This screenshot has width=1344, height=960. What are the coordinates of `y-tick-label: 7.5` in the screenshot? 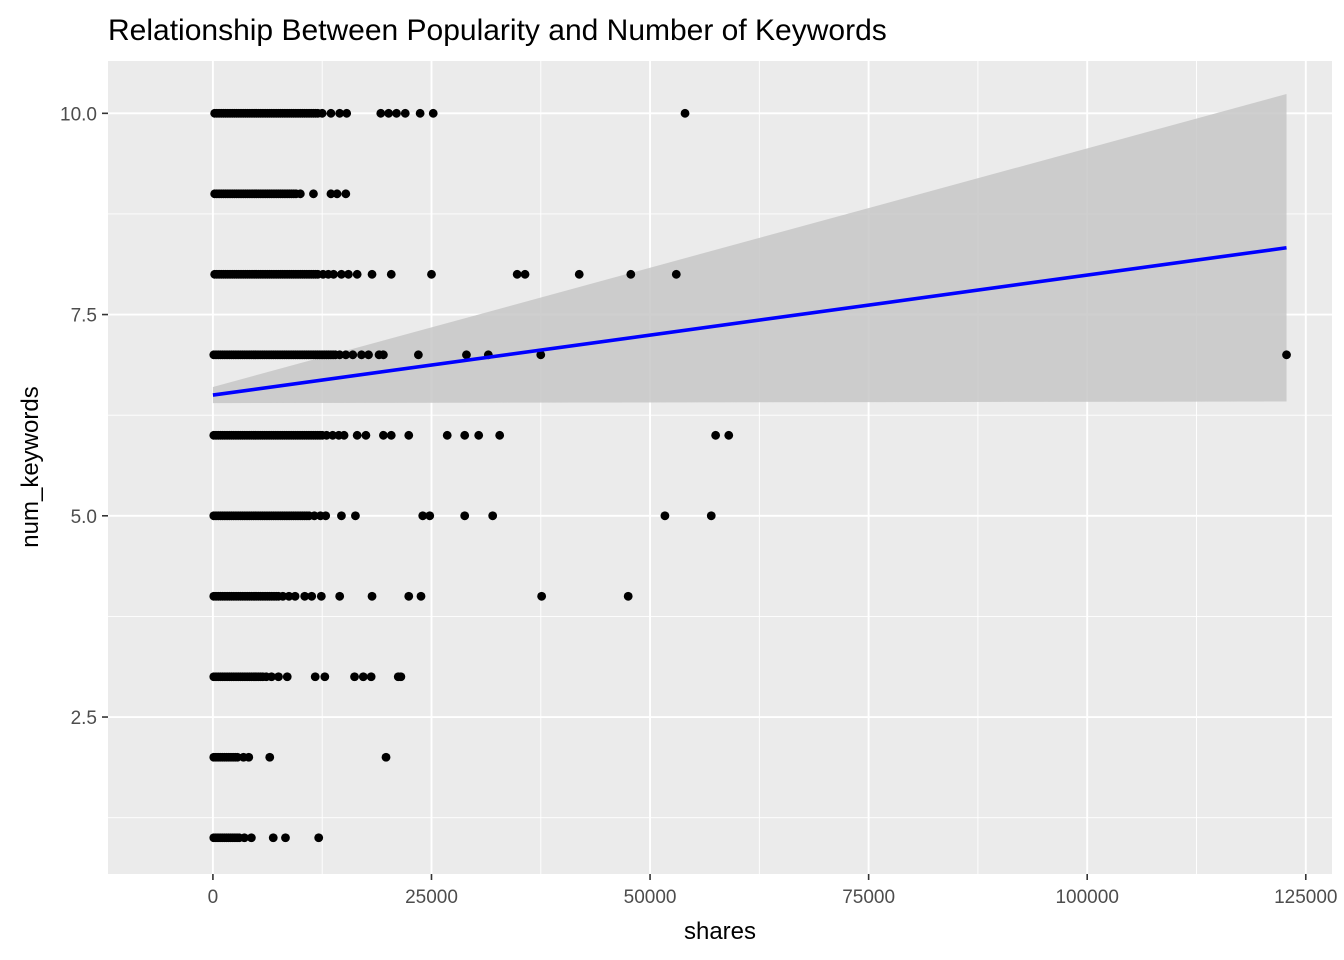 It's located at (84, 316).